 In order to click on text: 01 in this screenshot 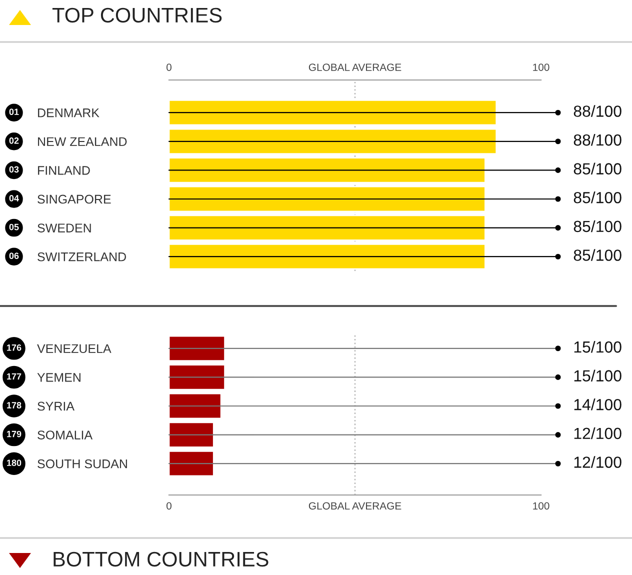, I will do `click(14, 112)`.